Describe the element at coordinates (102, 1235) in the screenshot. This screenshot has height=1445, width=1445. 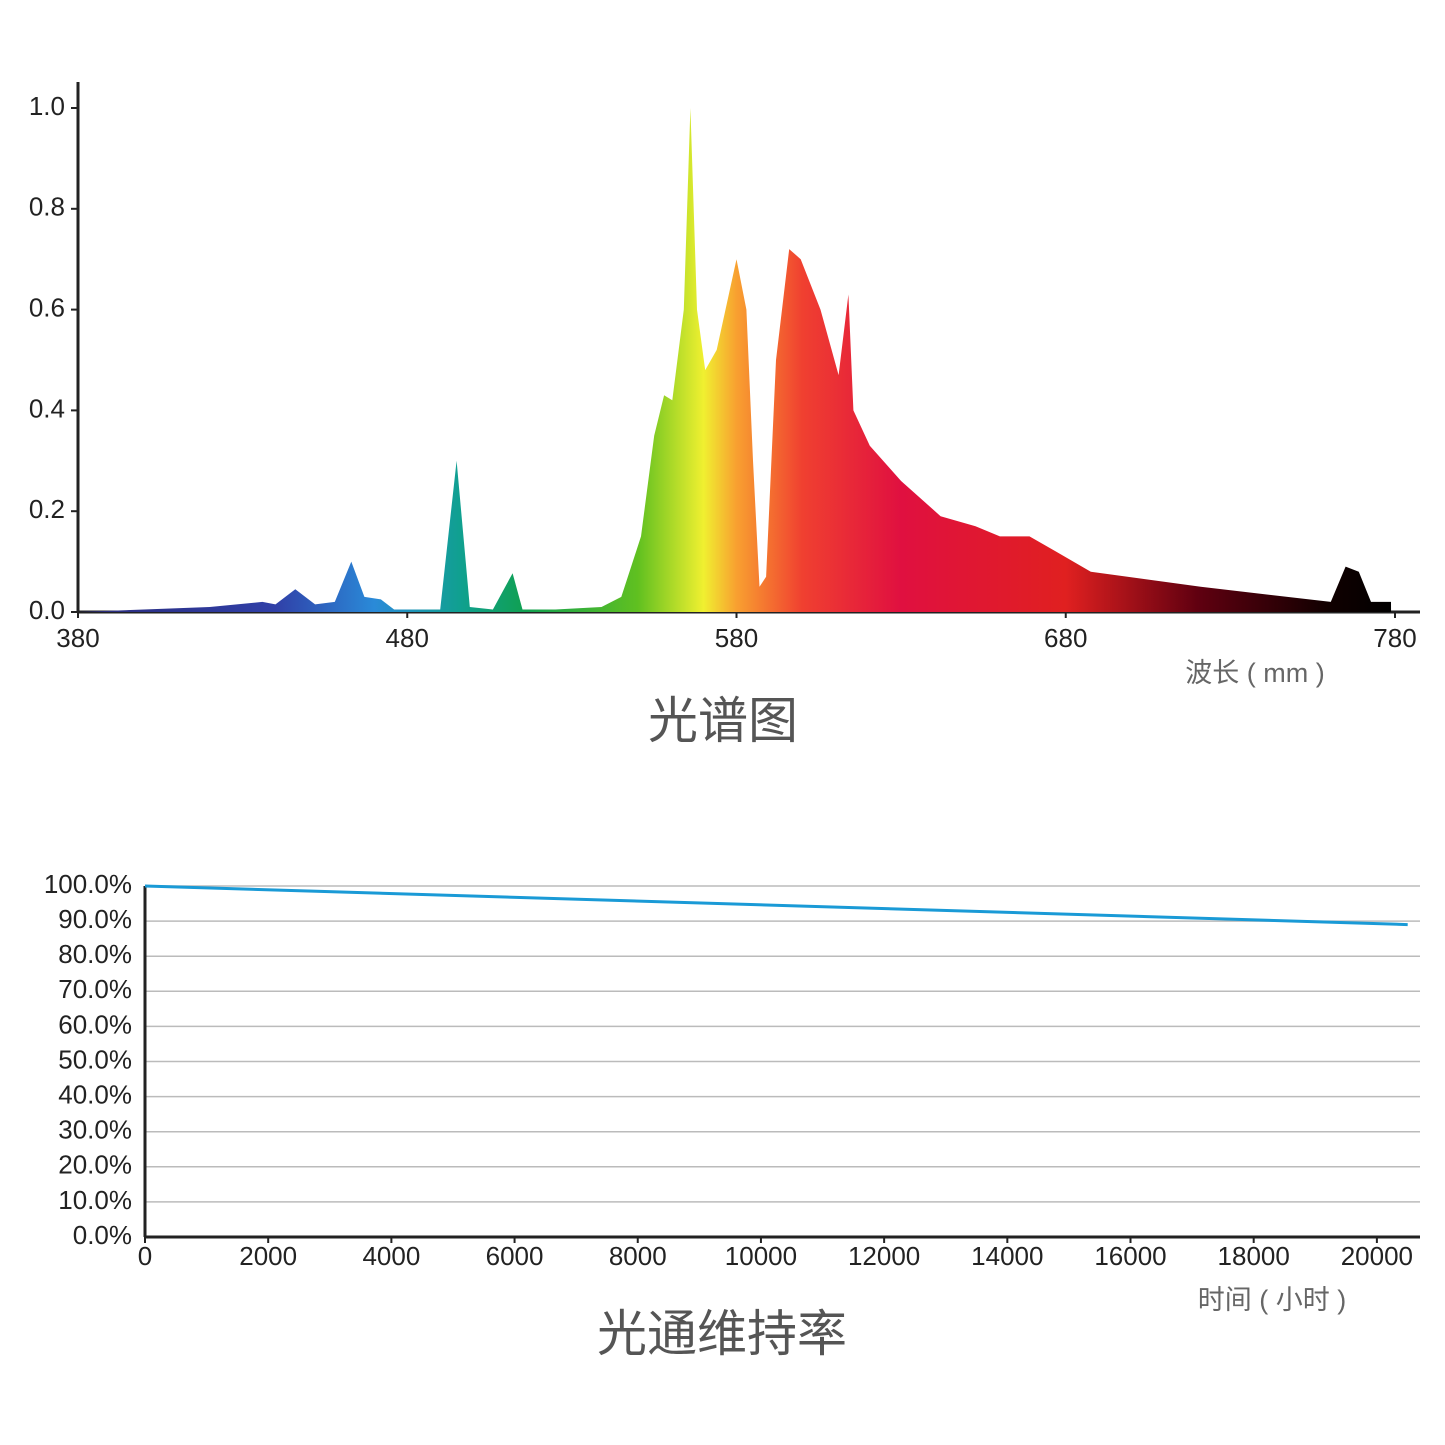
I see `y-tick-label: 0.0%` at that location.